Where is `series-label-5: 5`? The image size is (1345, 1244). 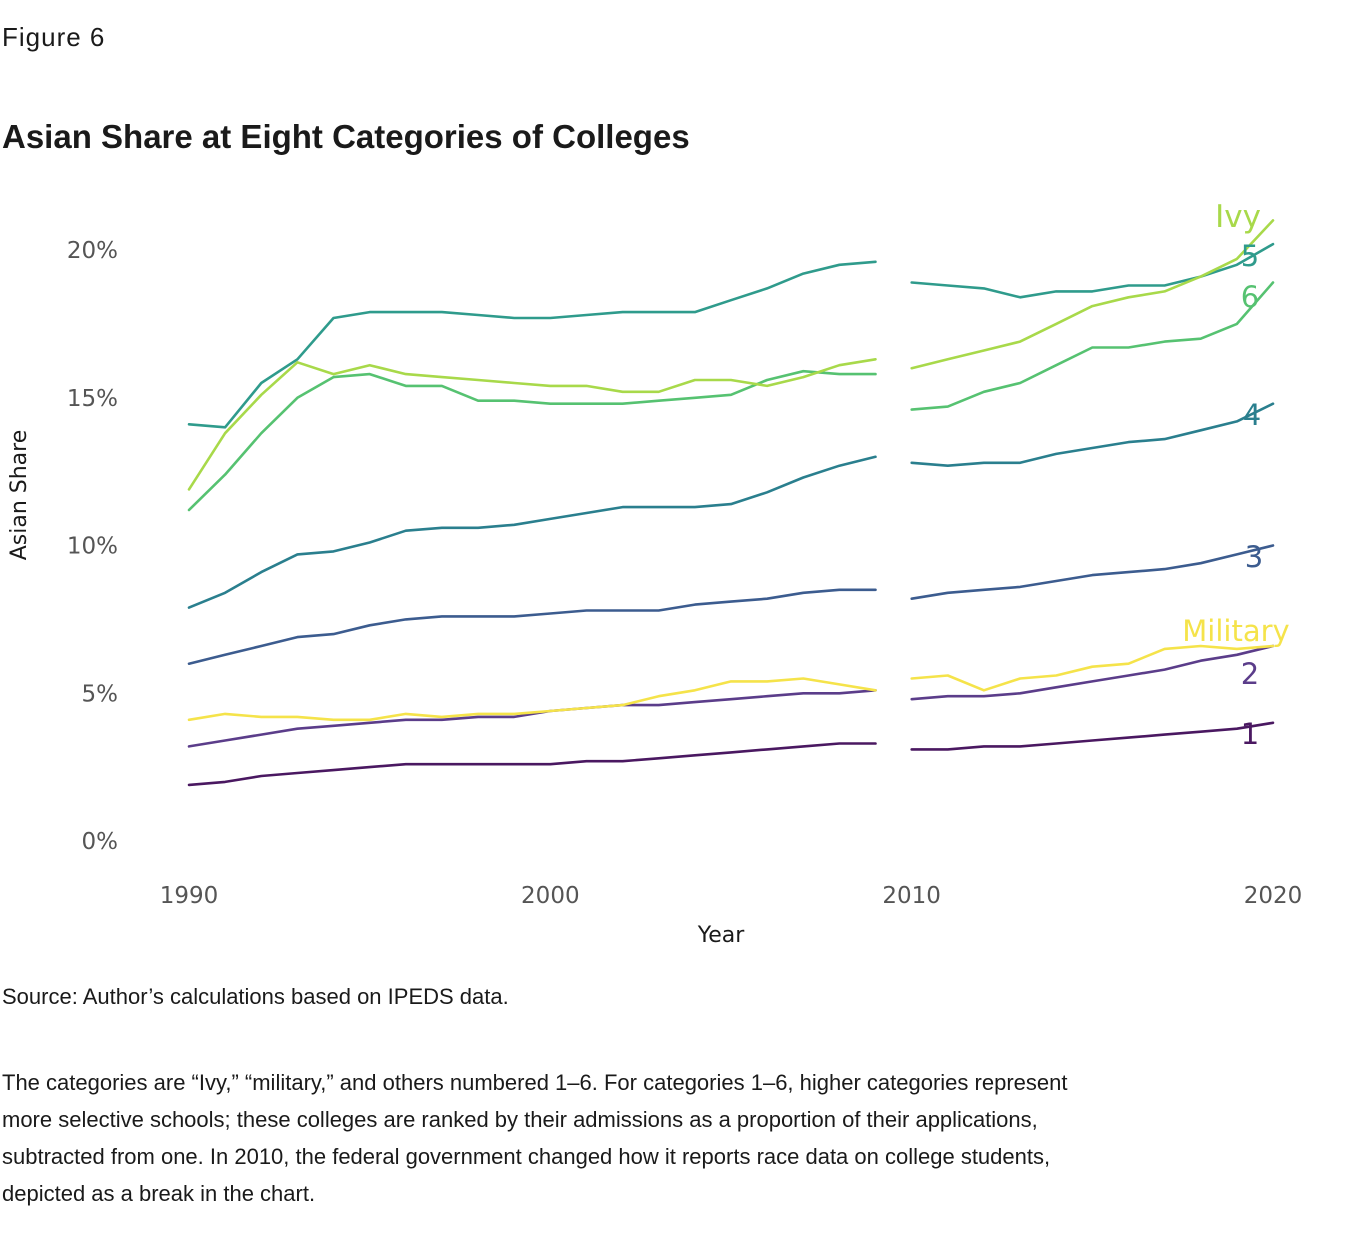
series-label-5: 5 is located at coordinates (1250, 256).